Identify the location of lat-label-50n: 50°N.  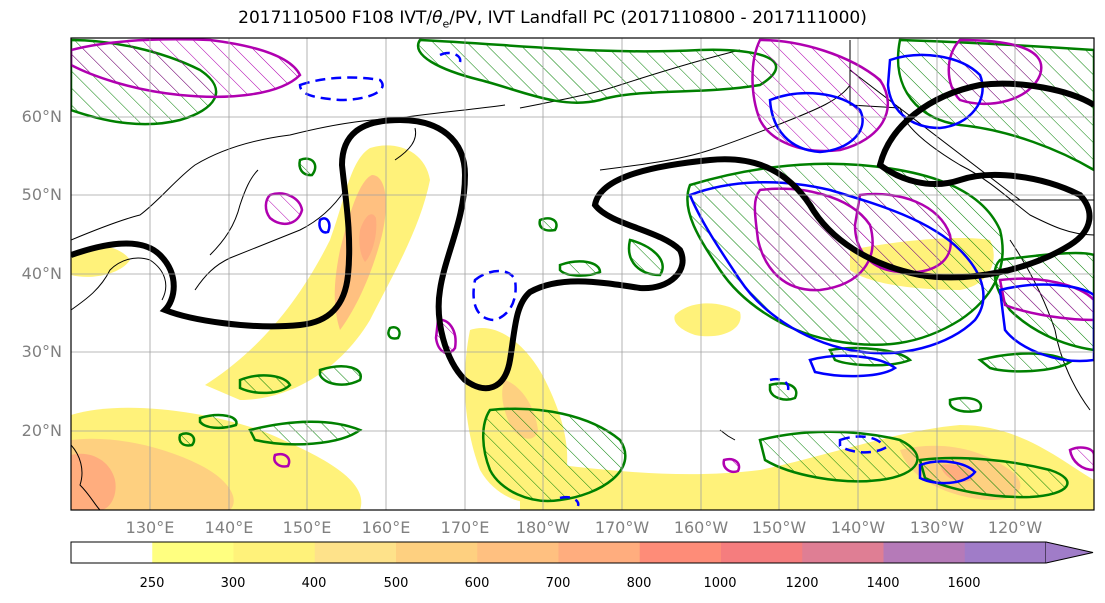
(41, 194).